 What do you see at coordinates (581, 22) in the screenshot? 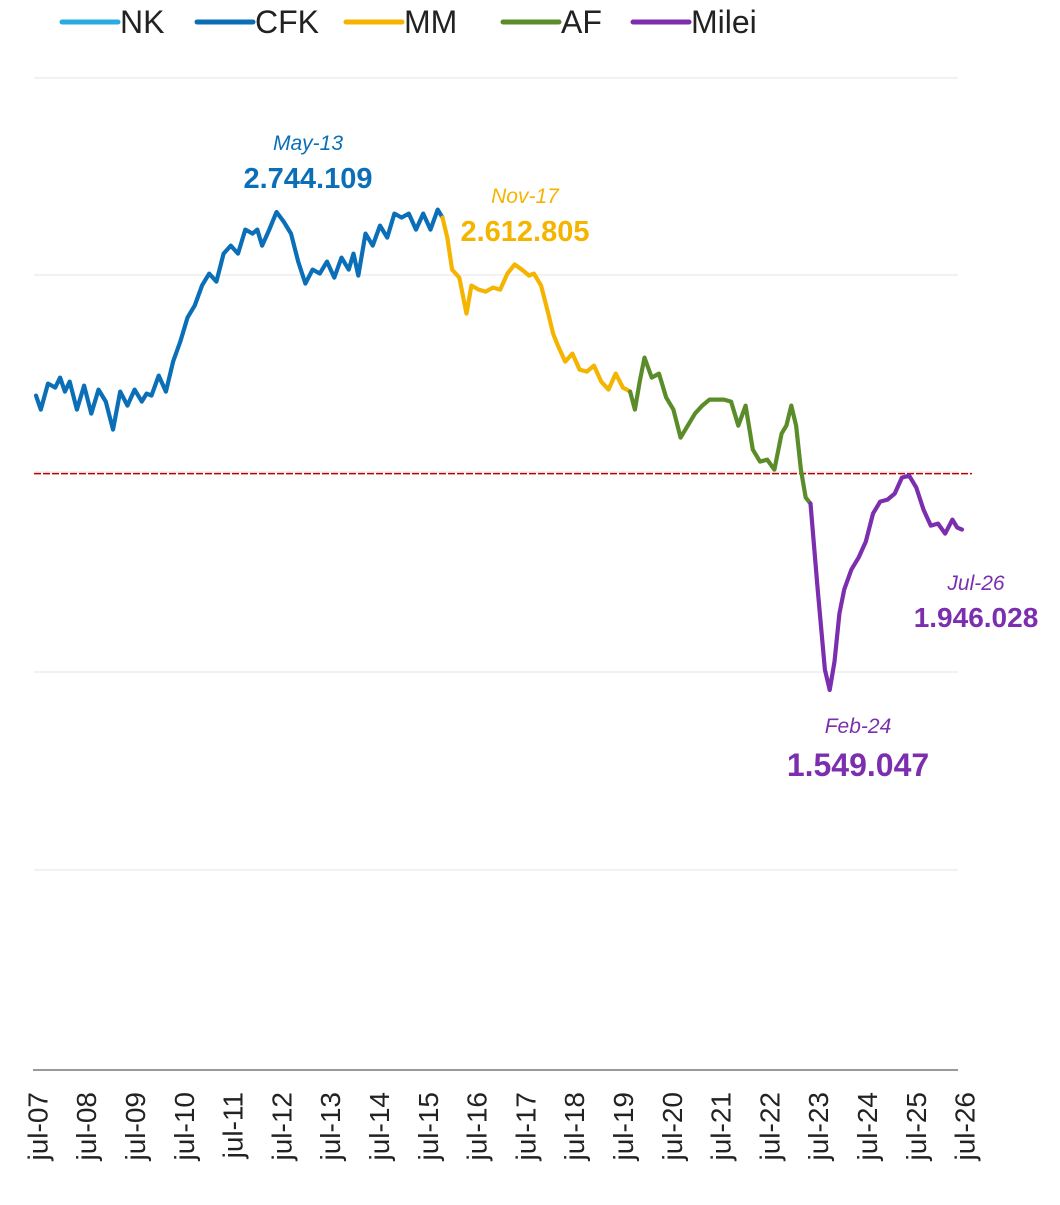
I see `legend-label-af: AF` at bounding box center [581, 22].